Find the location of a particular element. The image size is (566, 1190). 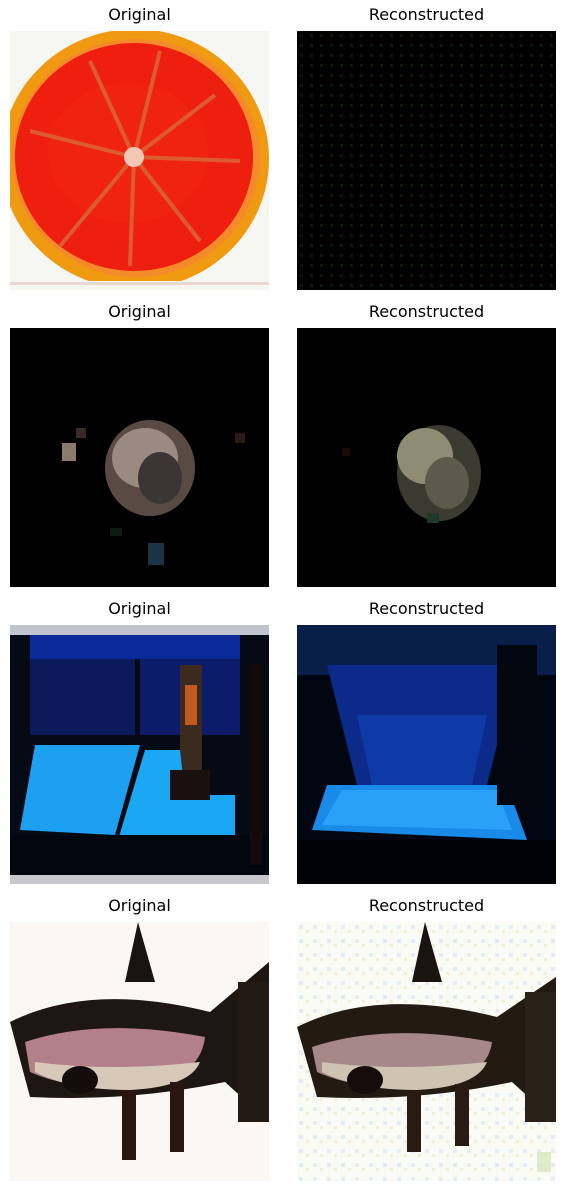

round-object-image is located at coordinates (139, 457).